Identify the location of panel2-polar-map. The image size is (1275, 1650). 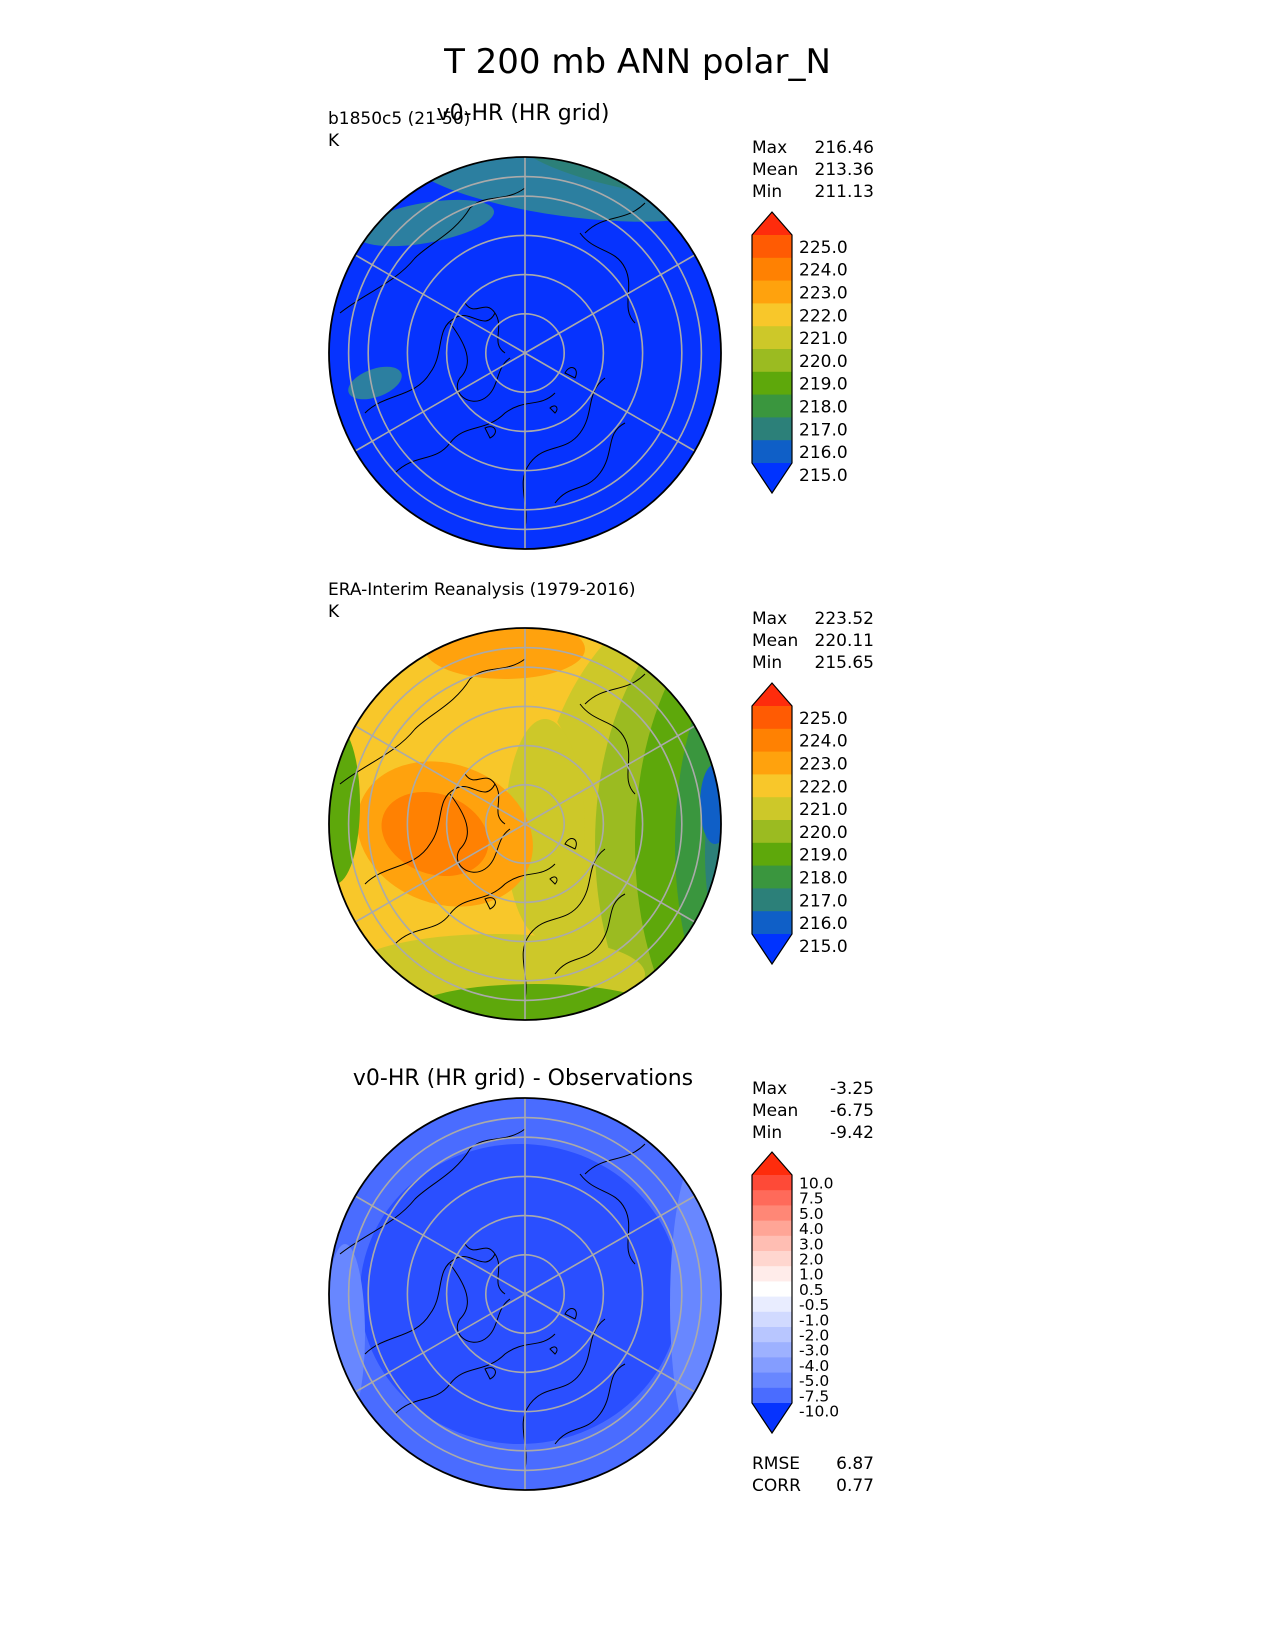
(525, 824).